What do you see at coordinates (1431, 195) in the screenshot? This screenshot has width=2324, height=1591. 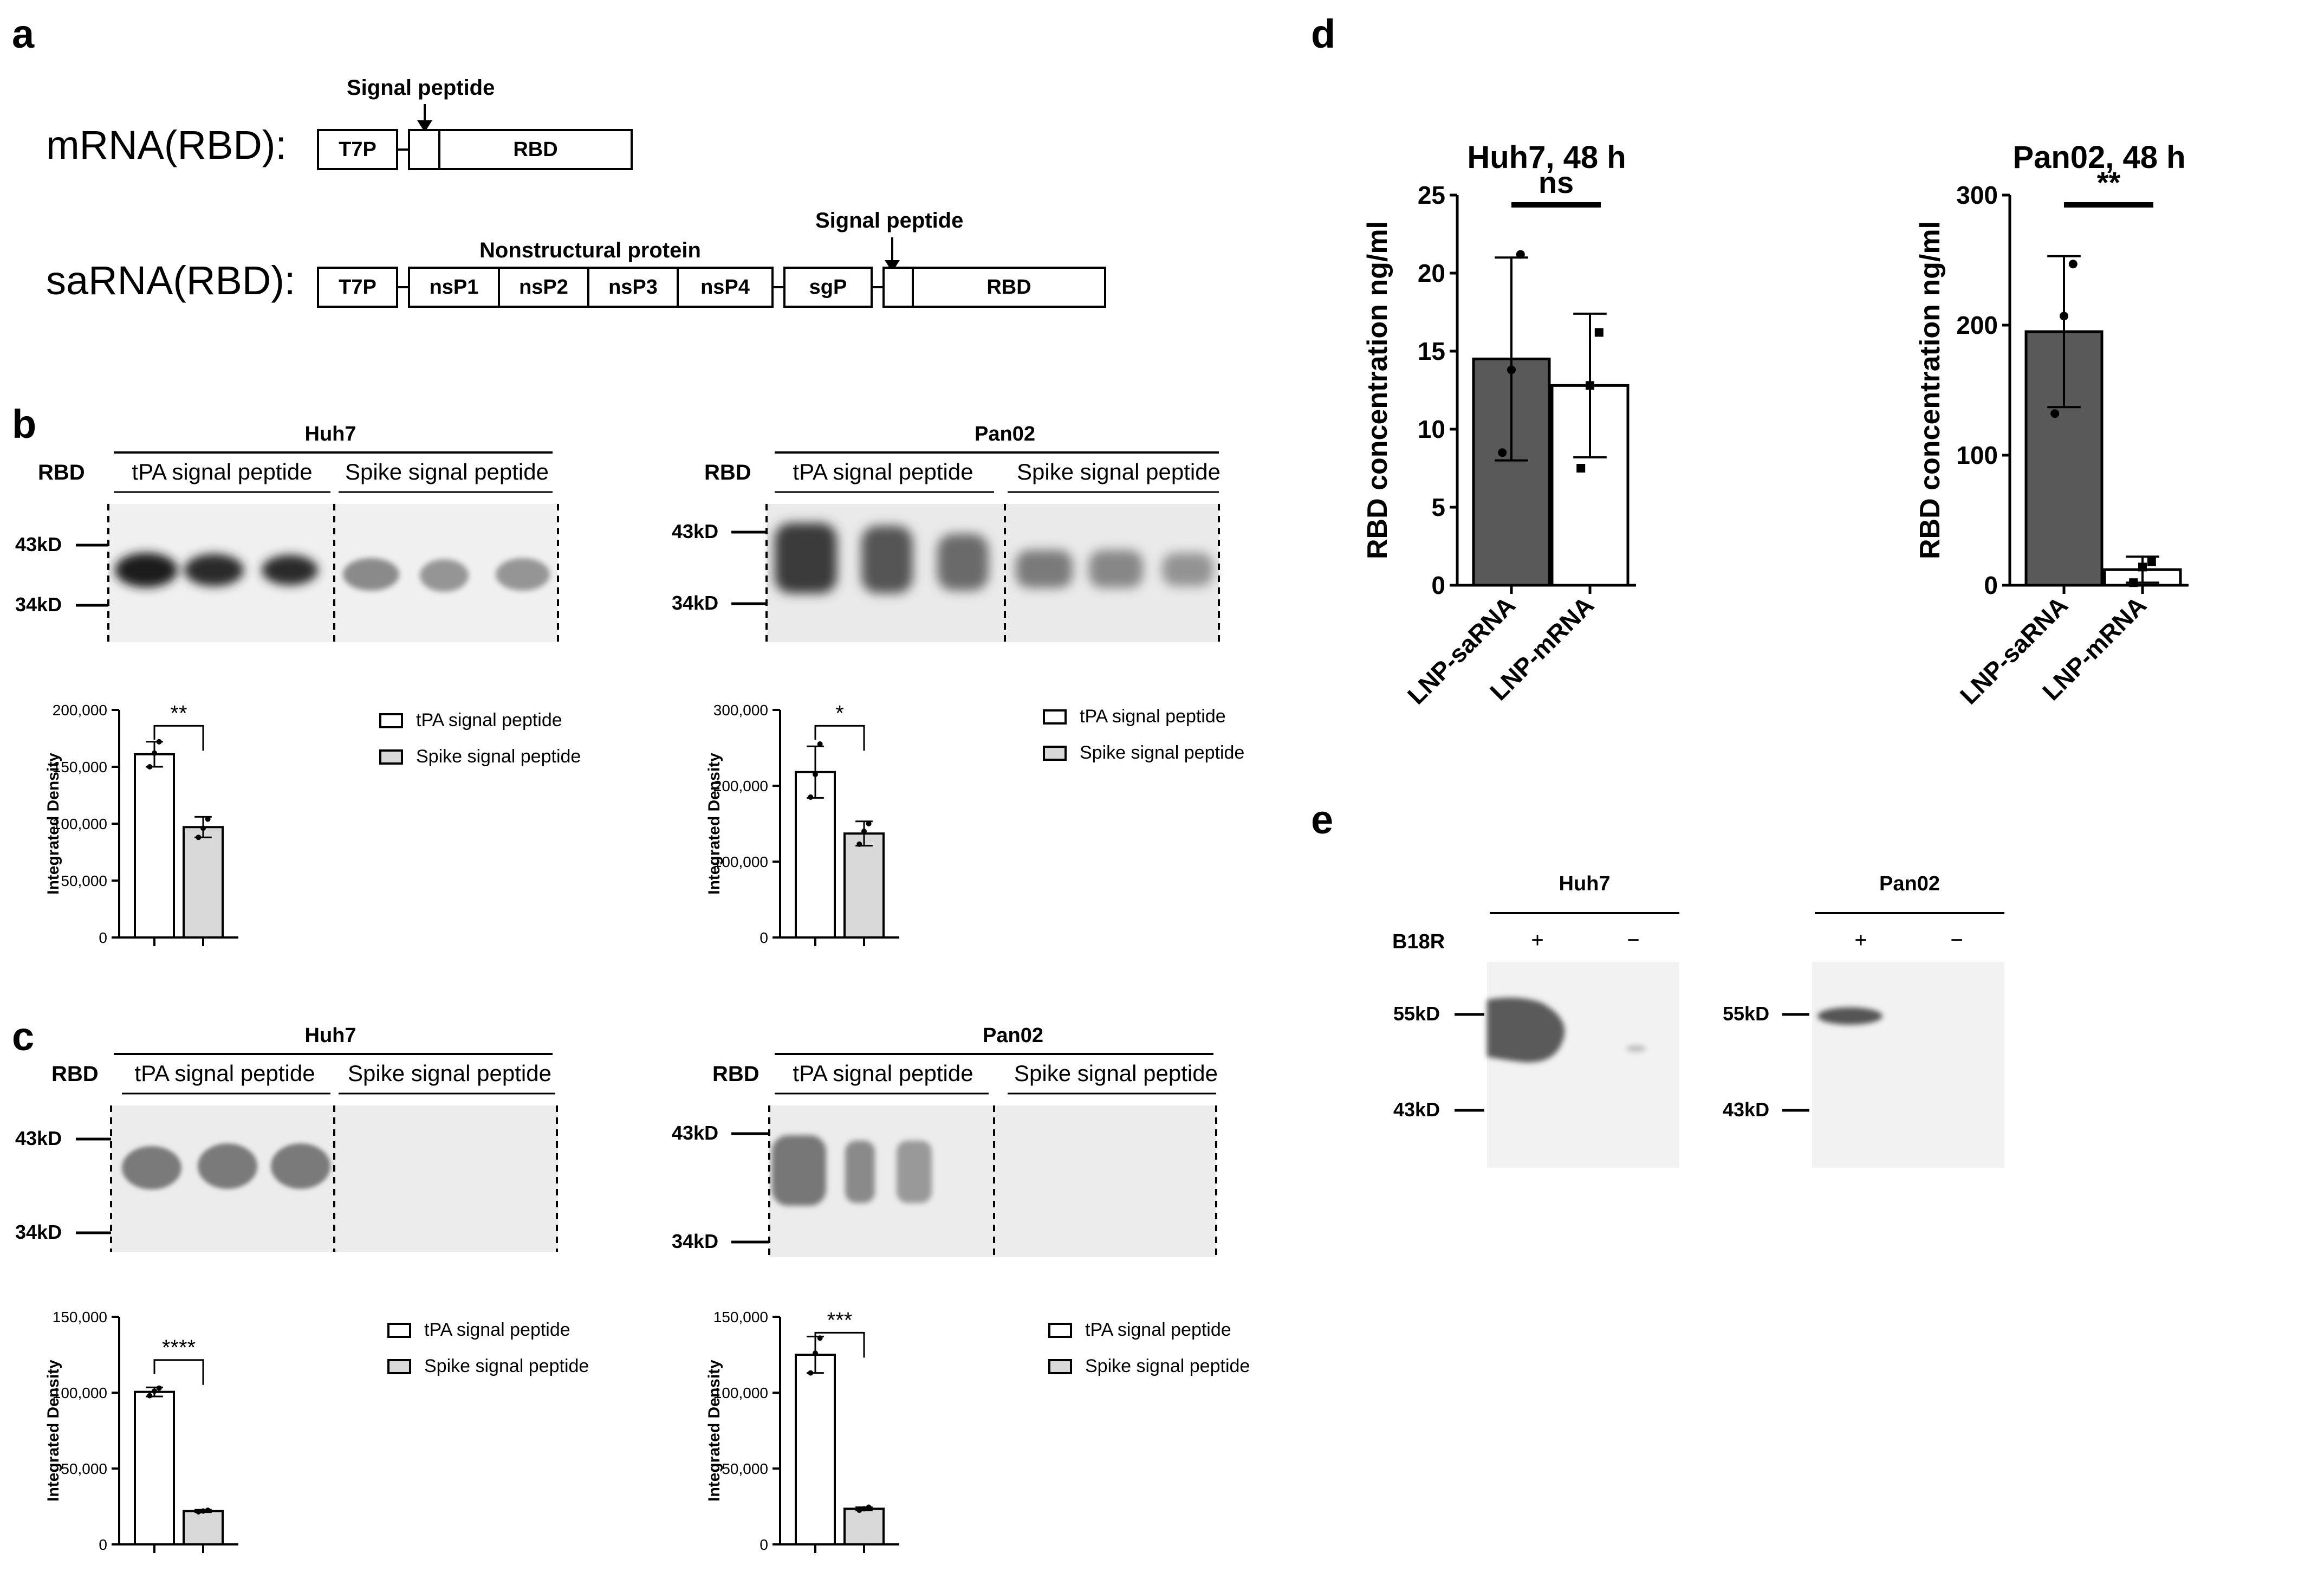 I see `y-tick-label: 25` at bounding box center [1431, 195].